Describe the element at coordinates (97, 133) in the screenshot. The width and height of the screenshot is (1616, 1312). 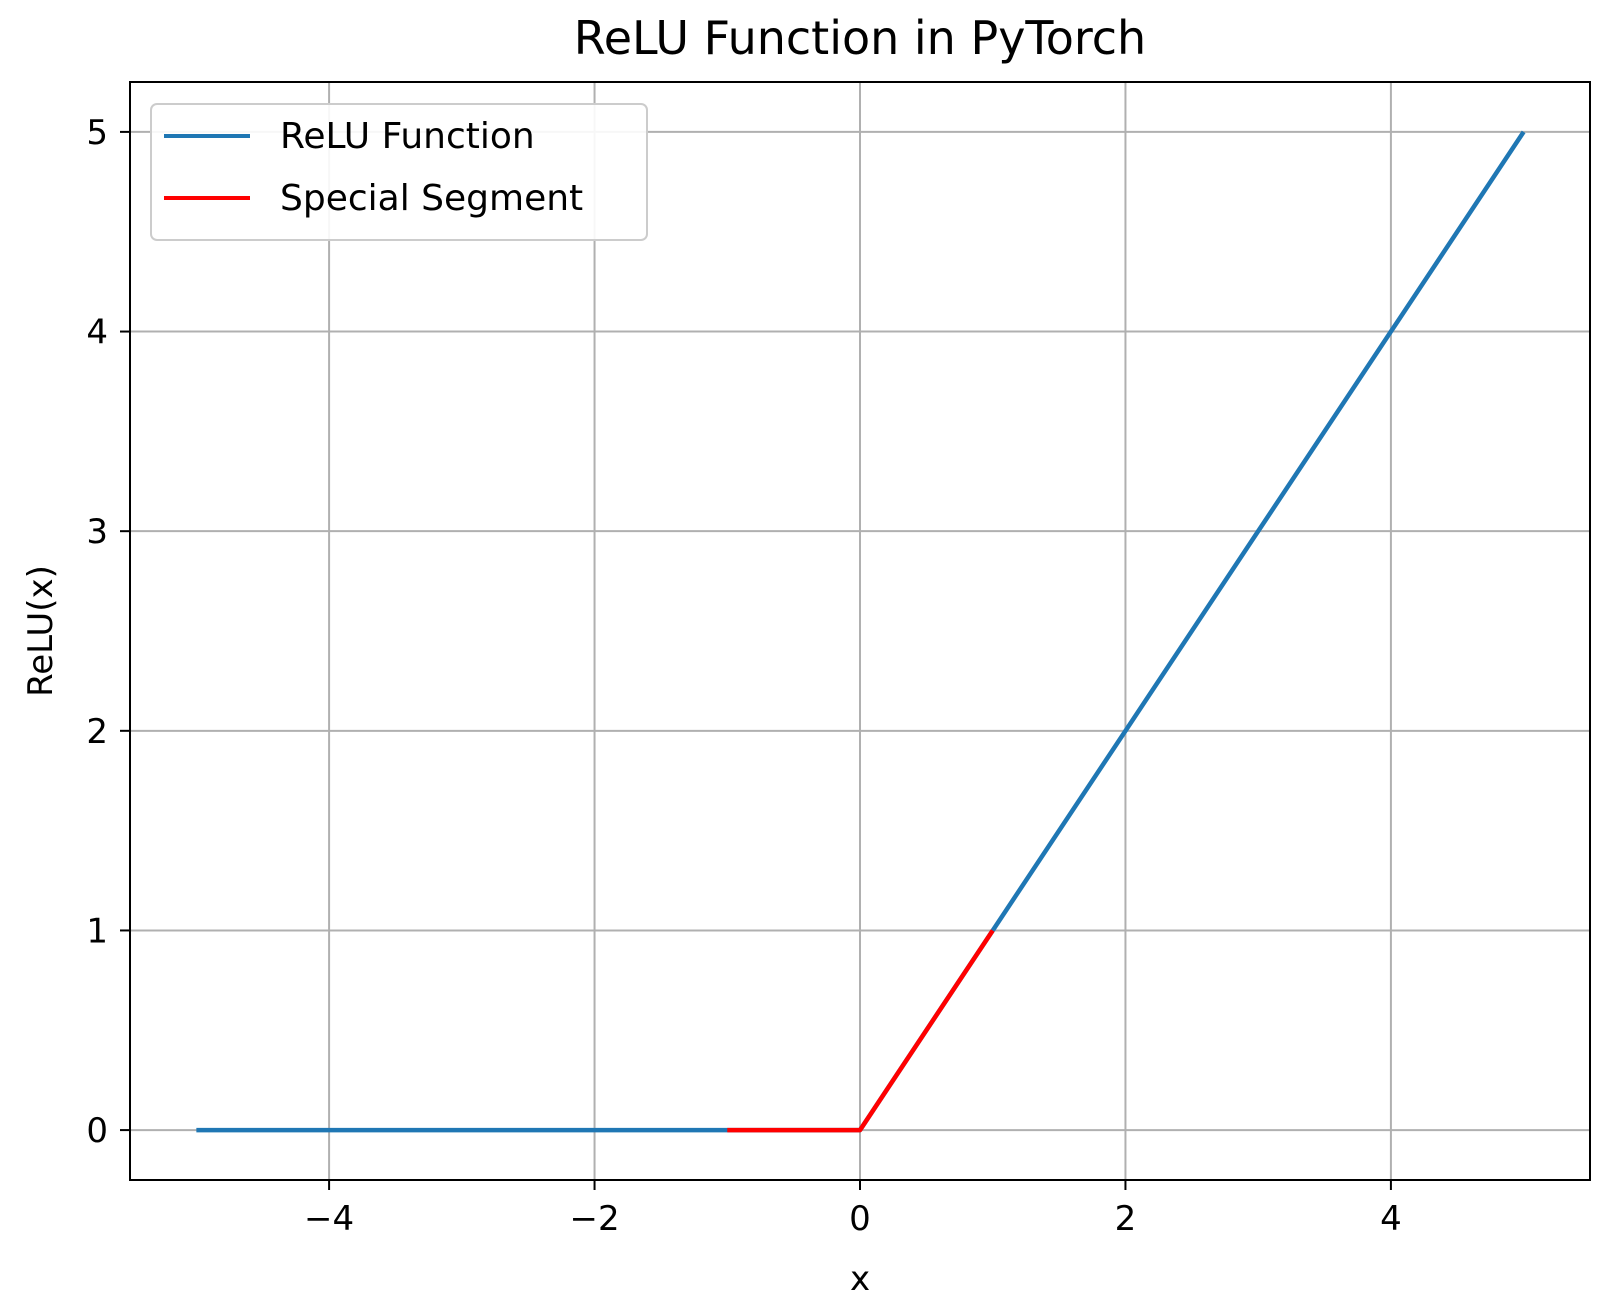
I see `y-tick-label: 5` at that location.